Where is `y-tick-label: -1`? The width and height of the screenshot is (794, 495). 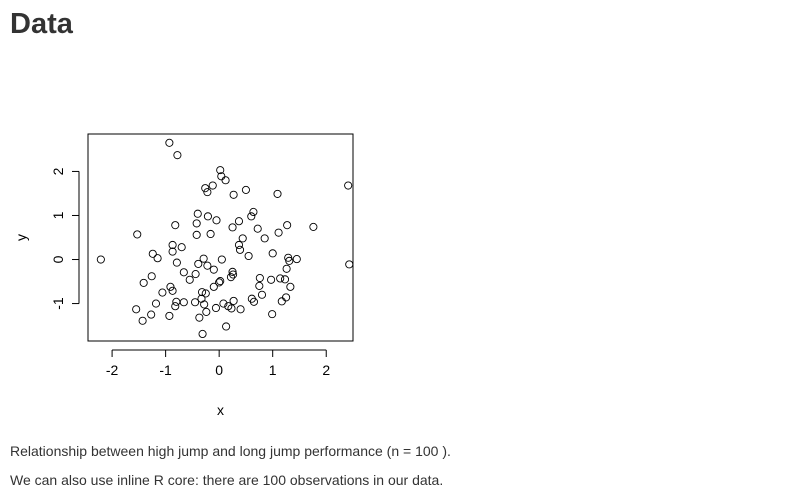
y-tick-label: -1 is located at coordinates (58, 303).